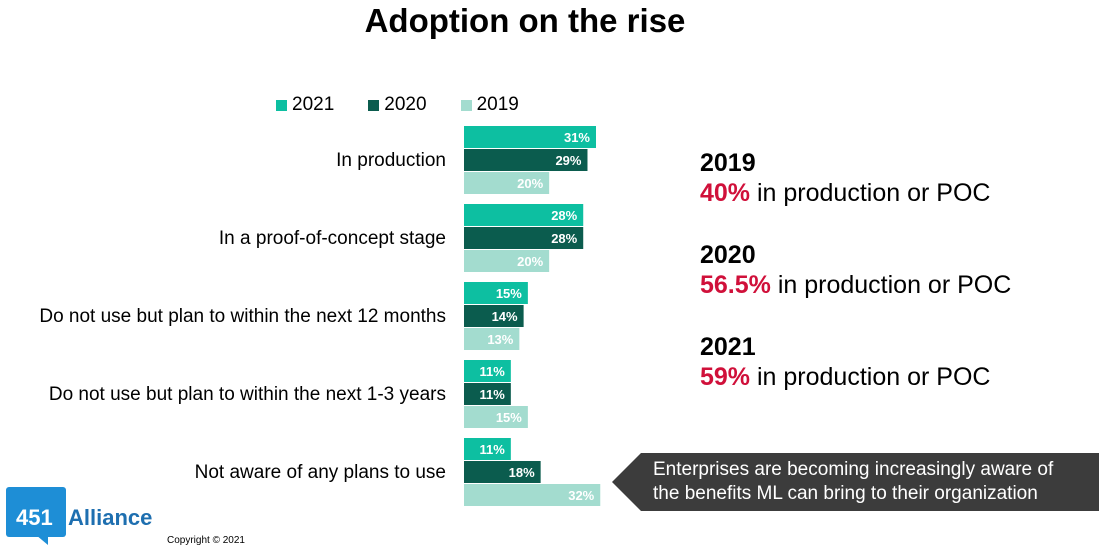 The image size is (1109, 557). What do you see at coordinates (206, 540) in the screenshot?
I see `copyright: Copyright © 2021` at bounding box center [206, 540].